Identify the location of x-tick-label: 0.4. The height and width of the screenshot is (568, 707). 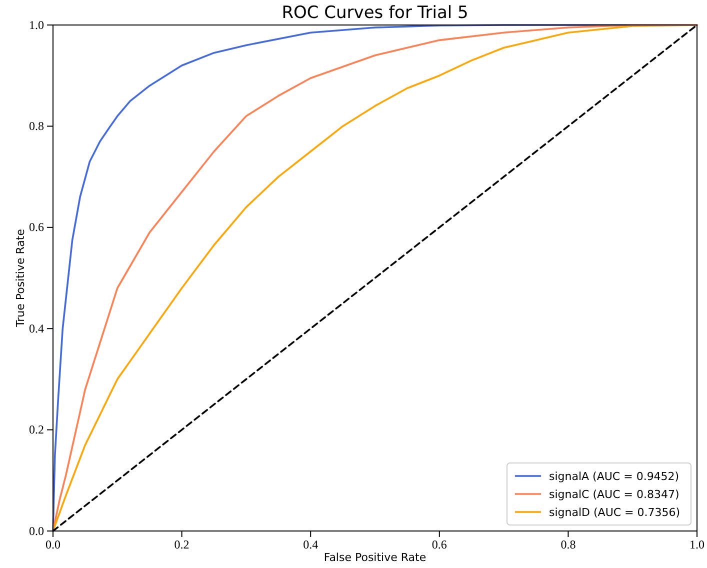
(310, 545).